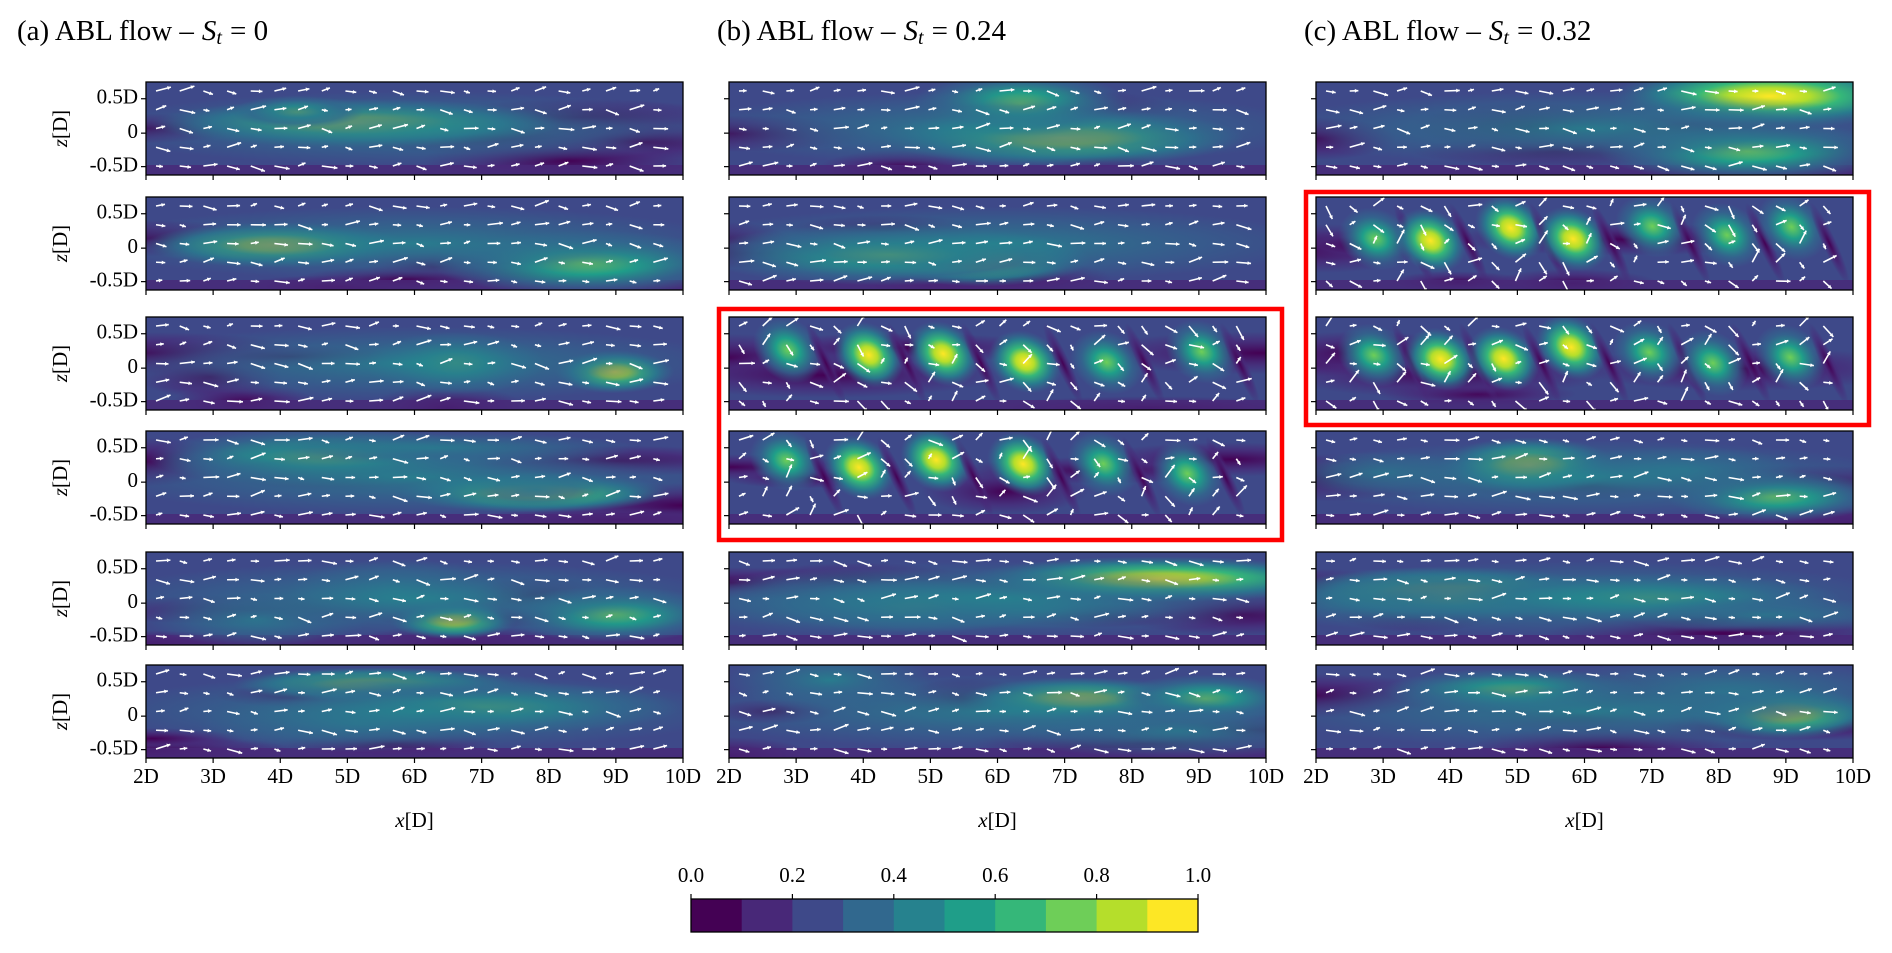 Image resolution: width=1892 pixels, height=953 pixels. Describe the element at coordinates (1173, 915) in the screenshot. I see `colorbar-bin` at that location.